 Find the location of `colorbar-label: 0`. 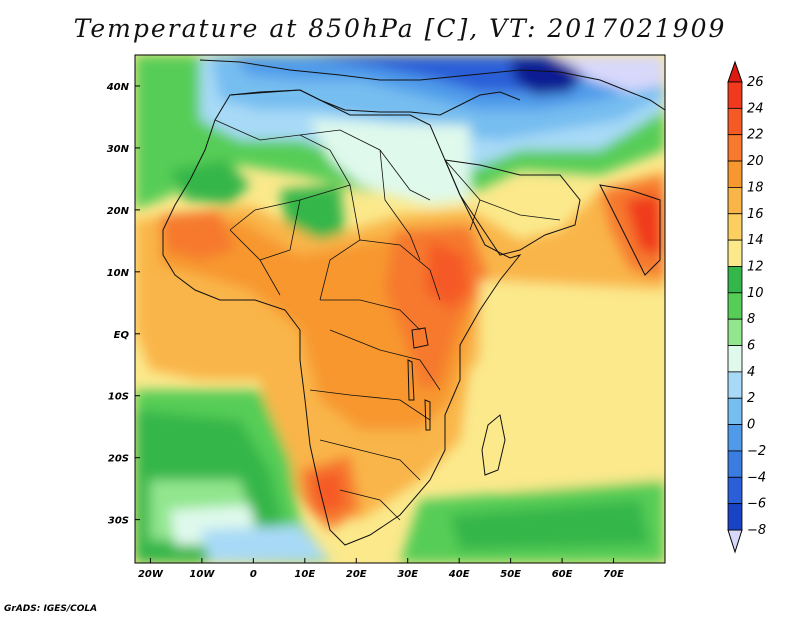

colorbar-label: 0 is located at coordinates (751, 425).